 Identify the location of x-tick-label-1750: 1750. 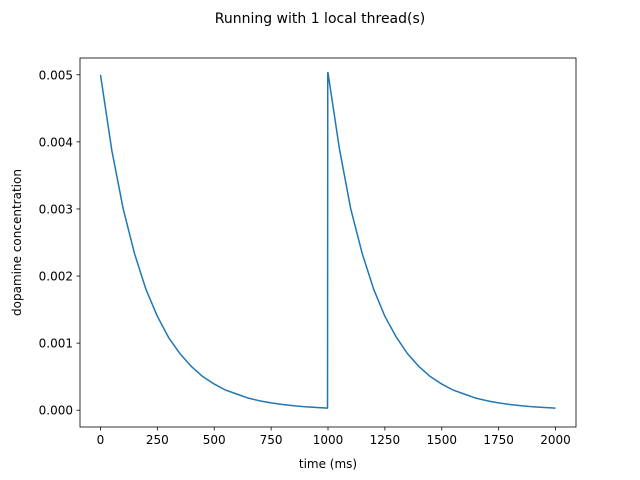
(498, 440).